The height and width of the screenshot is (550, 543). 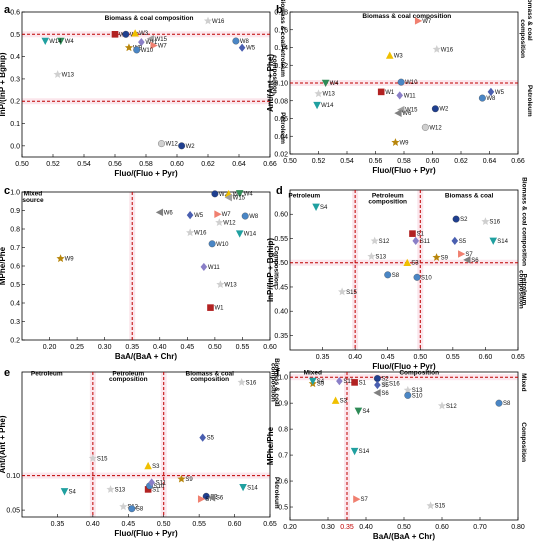 What do you see at coordinates (404, 270) in the screenshot?
I see `plot-frame` at bounding box center [404, 270].